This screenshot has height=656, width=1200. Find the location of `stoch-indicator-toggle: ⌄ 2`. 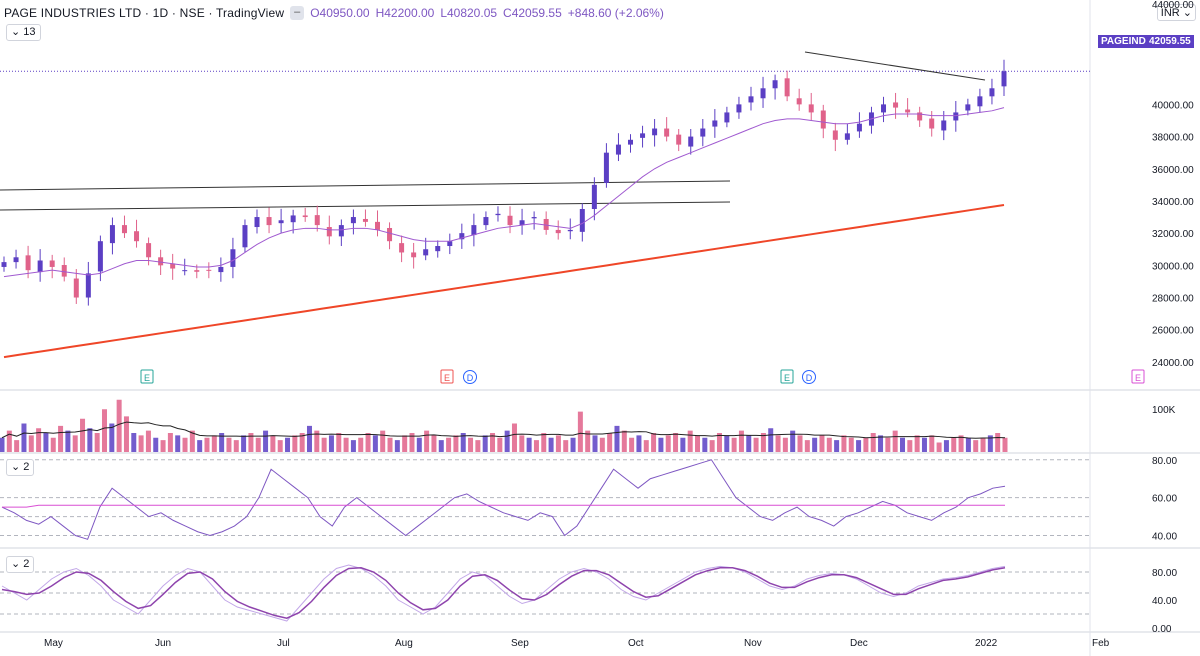

stoch-indicator-toggle: ⌄ 2 is located at coordinates (20, 564).